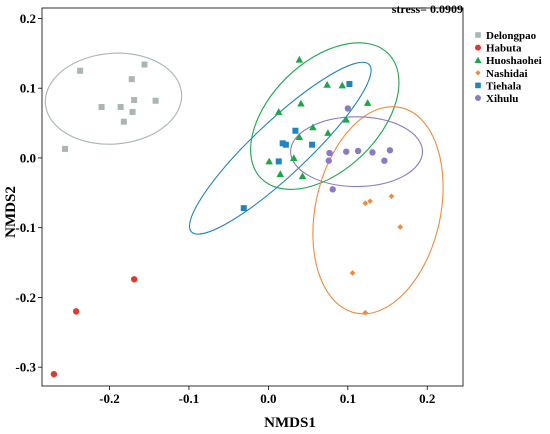  I want to click on legend-entry-xihulu: Xihulu, so click(496, 99).